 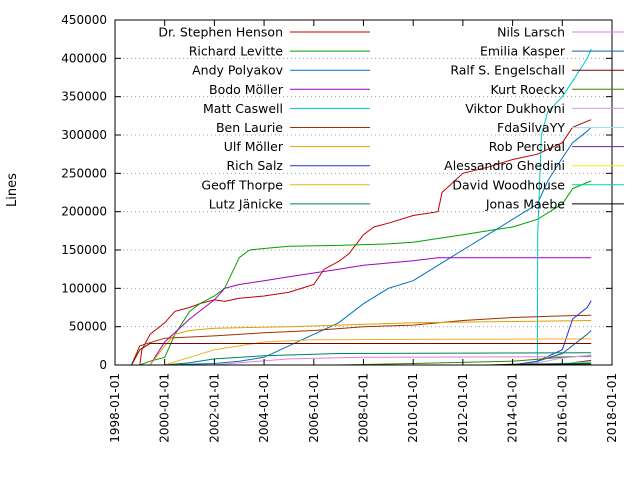 What do you see at coordinates (84, 97) in the screenshot?
I see `y-tick-label: 350000` at bounding box center [84, 97].